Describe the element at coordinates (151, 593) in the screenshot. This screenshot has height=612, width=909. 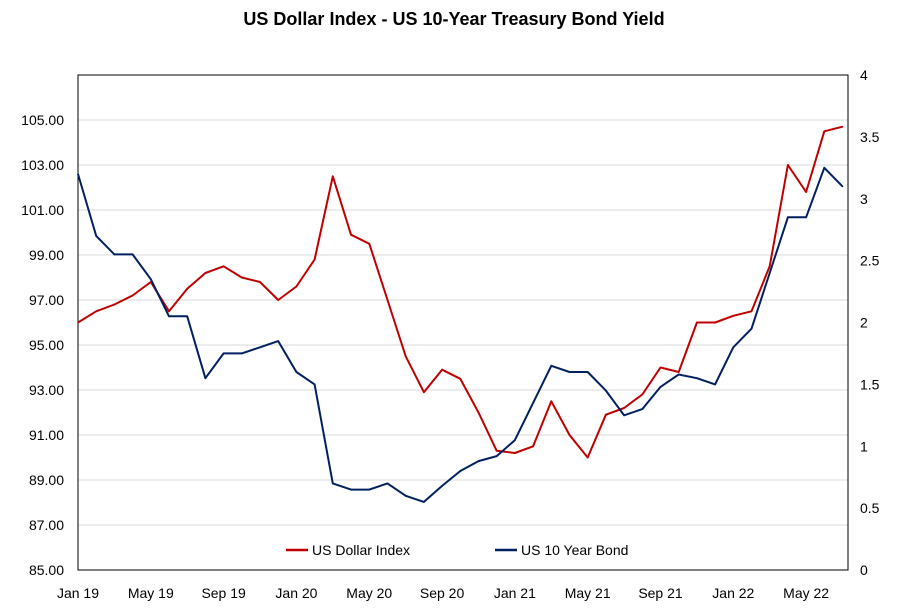
I see `x-tick-label: May 19` at that location.